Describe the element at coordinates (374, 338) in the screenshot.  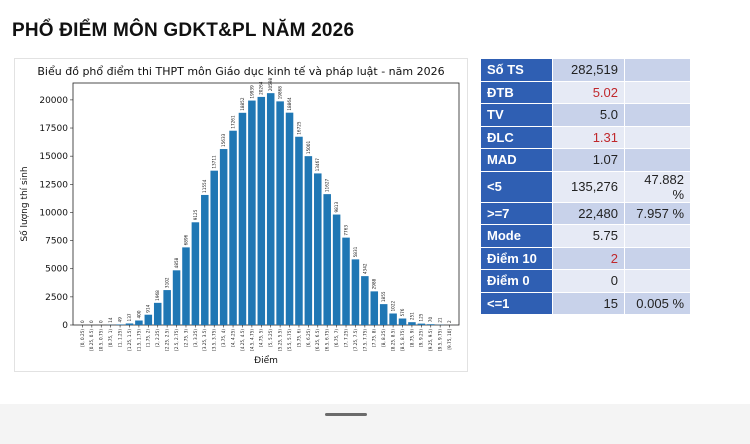
I see `x-tick-label: [7.75, 8)` at that location.